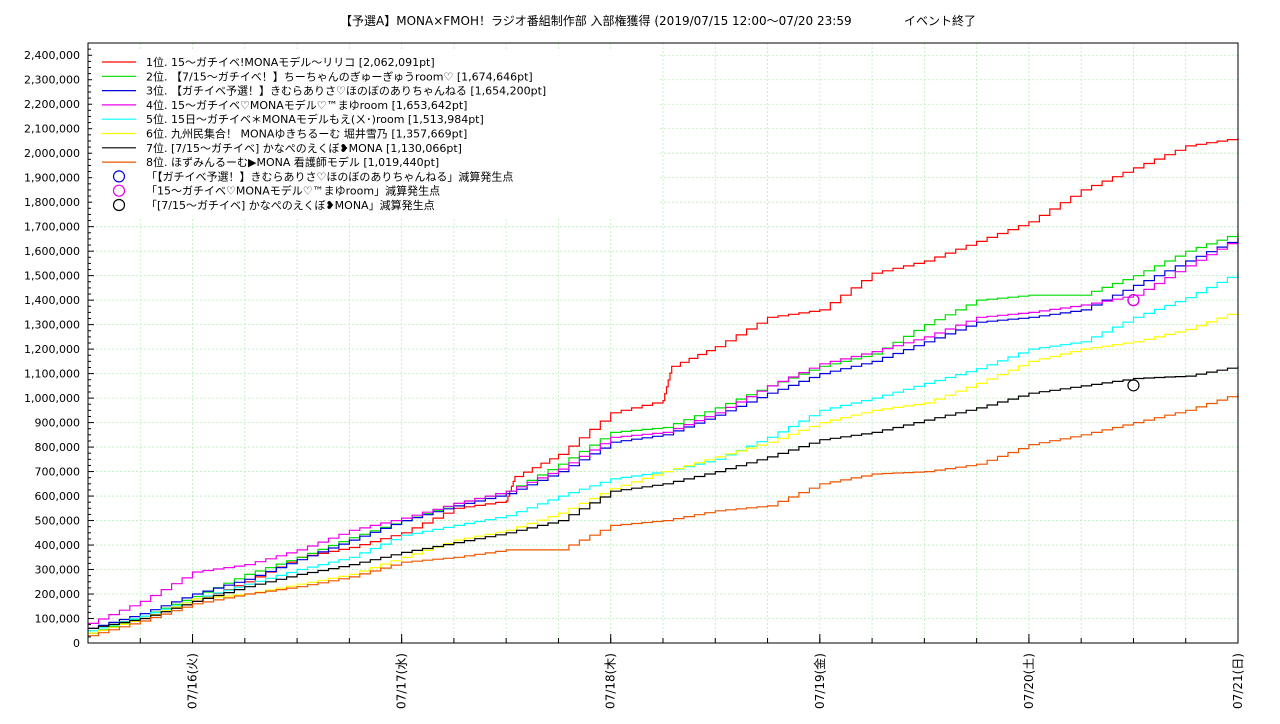 This screenshot has width=1280, height=724. Describe the element at coordinates (329, 176) in the screenshot. I see `legend-entry: 「【ガチイベ予選！】きむらありさ♡ほのぼのありちゃんねる」減算発生点` at that location.